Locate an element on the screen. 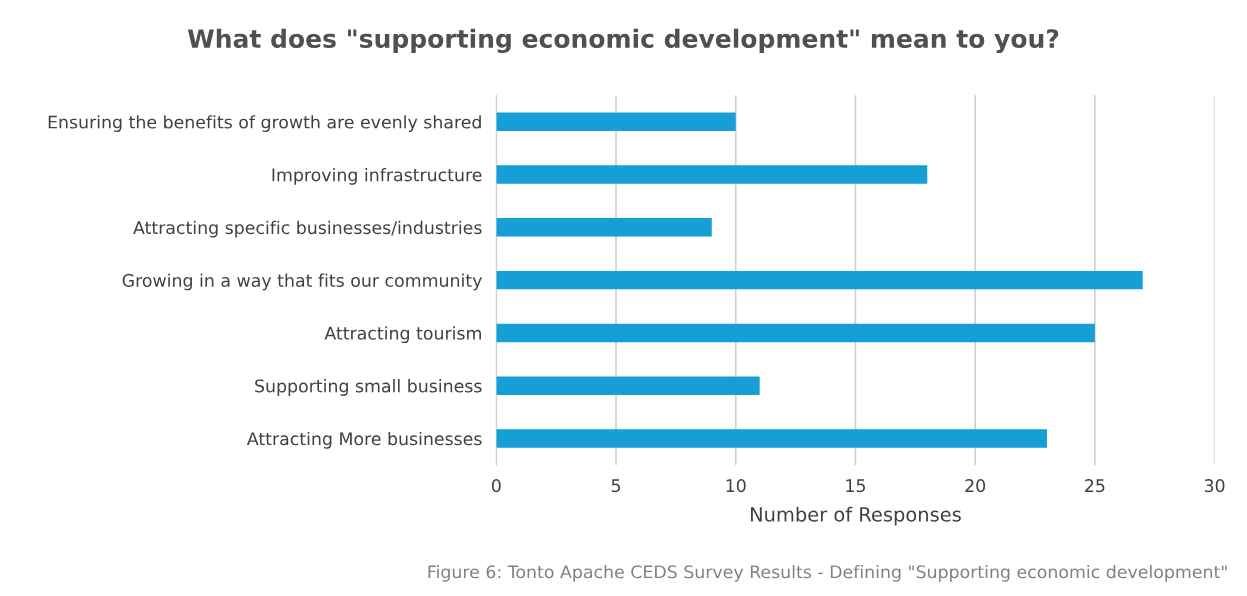  x-tick-label: 30 is located at coordinates (1214, 486).